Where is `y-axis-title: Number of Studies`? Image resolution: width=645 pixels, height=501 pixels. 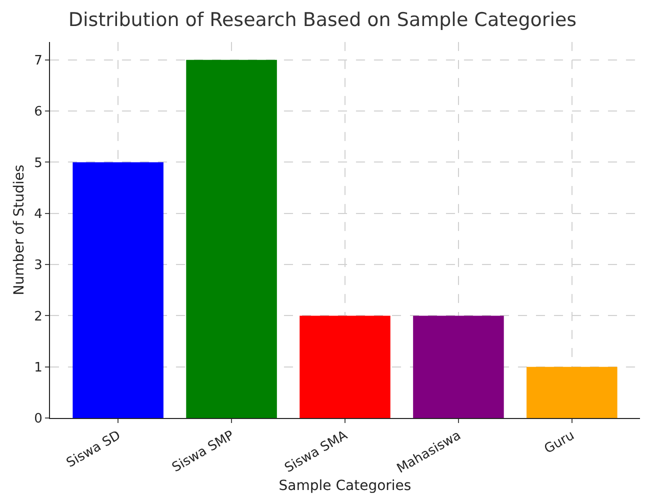
y-axis-title: Number of Studies is located at coordinates (20, 230).